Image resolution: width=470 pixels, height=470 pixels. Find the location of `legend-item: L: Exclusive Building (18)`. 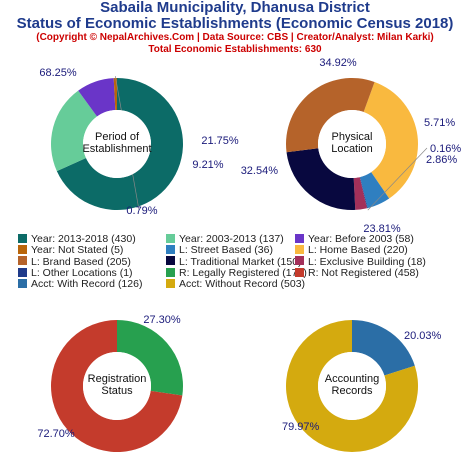

legend-item: L: Exclusive Building (18) is located at coordinates (360, 262).